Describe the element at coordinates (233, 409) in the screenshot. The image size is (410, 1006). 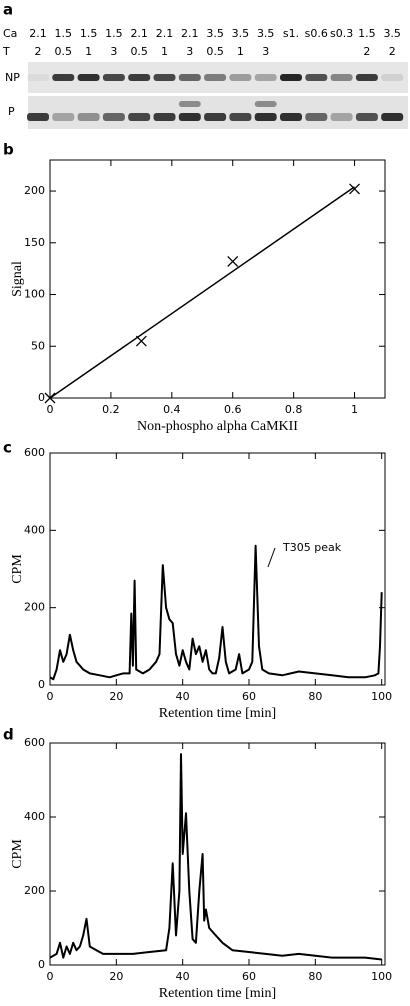
I see `x-tick-label: 0.6` at that location.